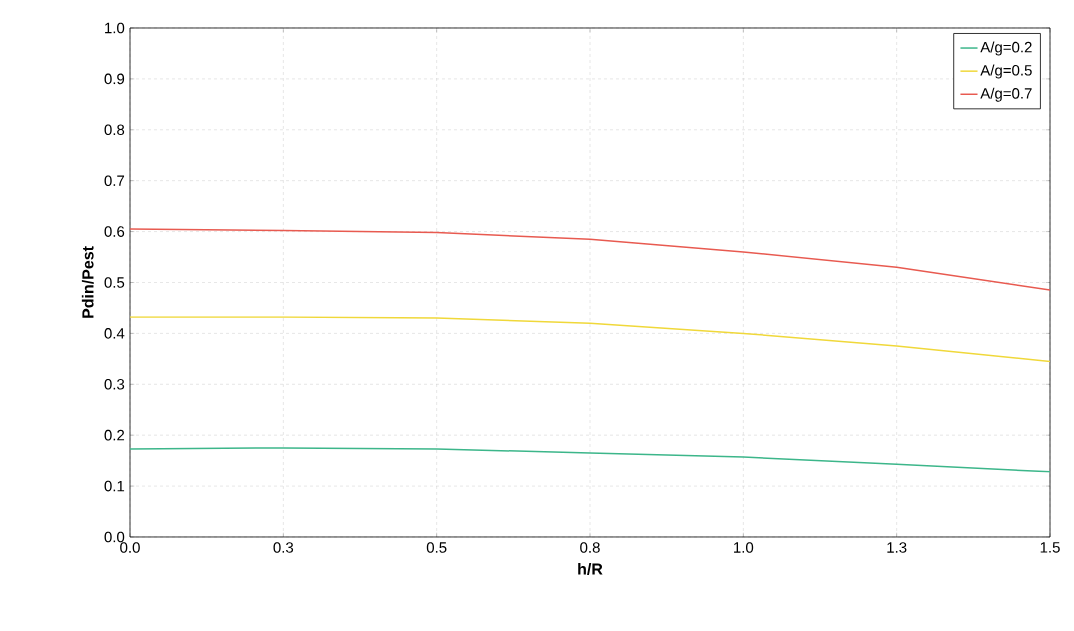 Image resolution: width=1074 pixels, height=631 pixels. Describe the element at coordinates (87, 282) in the screenshot. I see `y-axis-title: Pdin/Pest` at that location.